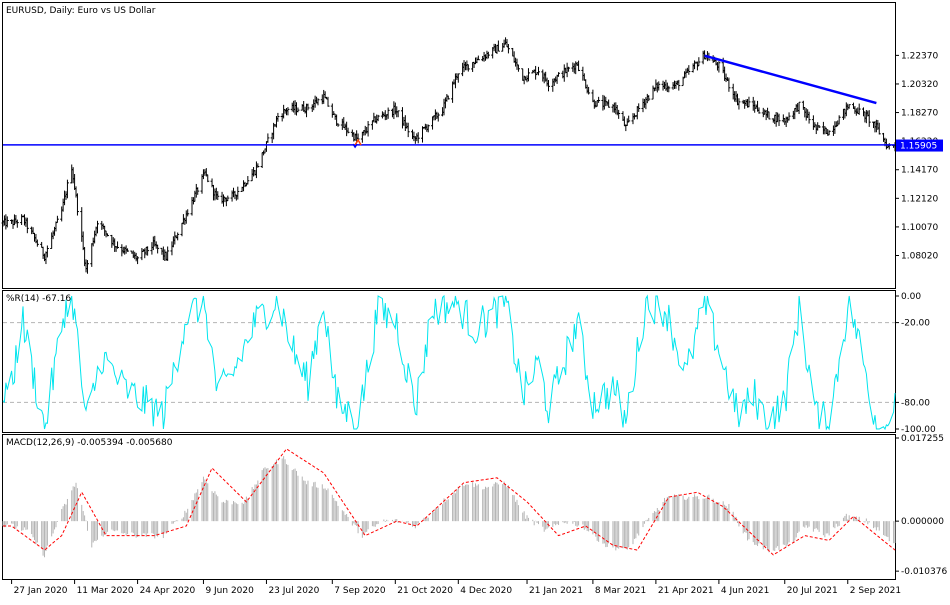 The image size is (950, 605). I want to click on current-price-tag, so click(919, 145).